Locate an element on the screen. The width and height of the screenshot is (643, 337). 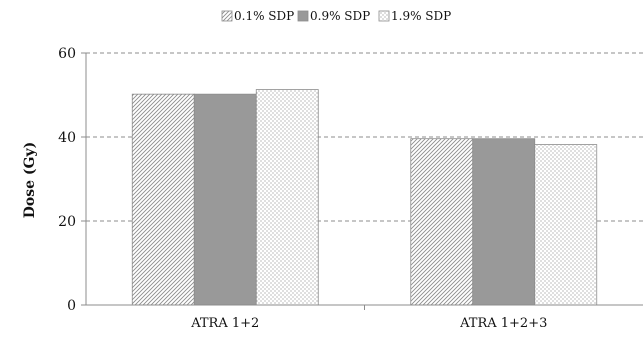
x-category-label-1: ATRA 1+2+3 is located at coordinates (503, 323).